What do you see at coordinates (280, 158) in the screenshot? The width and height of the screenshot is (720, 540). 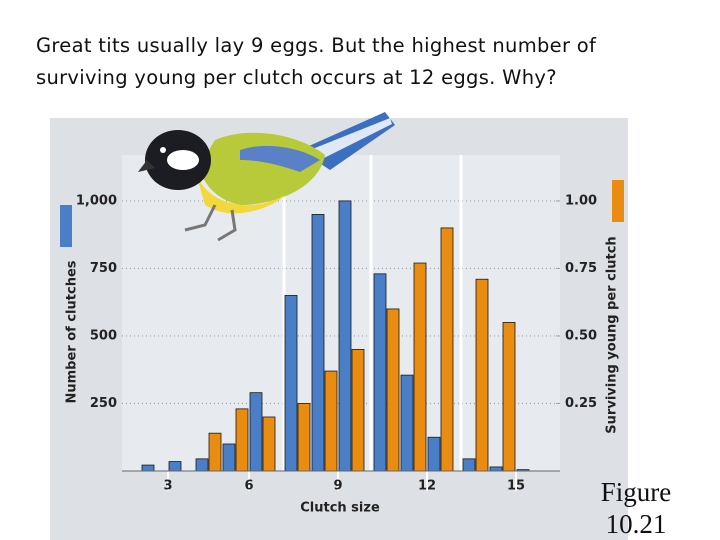 I see `bird-wing` at bounding box center [280, 158].